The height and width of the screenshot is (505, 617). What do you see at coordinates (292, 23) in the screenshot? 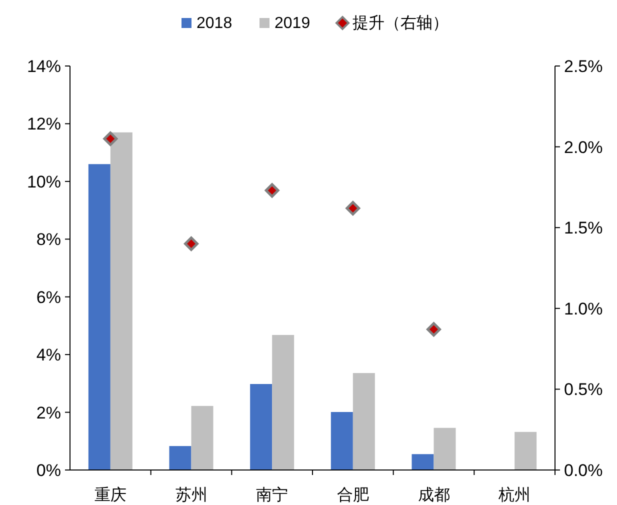
I see `legend-label: 2019` at bounding box center [292, 23].